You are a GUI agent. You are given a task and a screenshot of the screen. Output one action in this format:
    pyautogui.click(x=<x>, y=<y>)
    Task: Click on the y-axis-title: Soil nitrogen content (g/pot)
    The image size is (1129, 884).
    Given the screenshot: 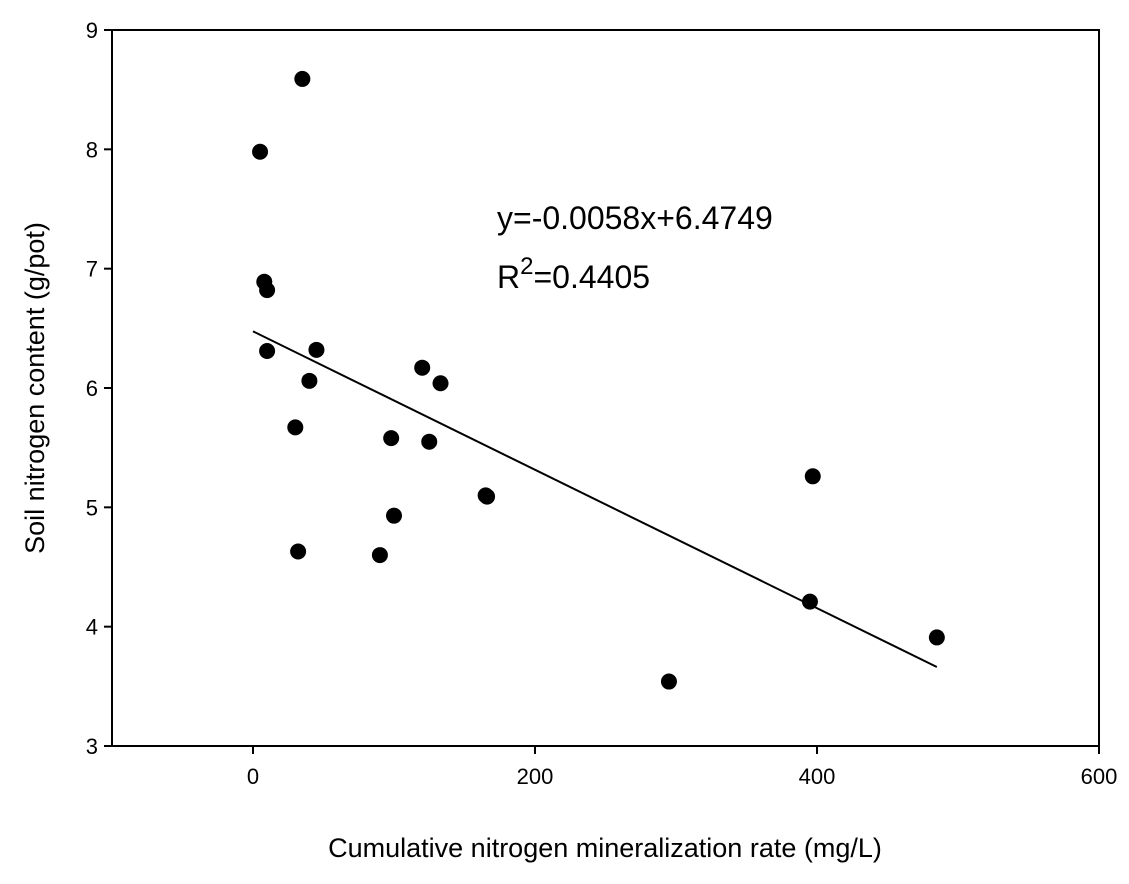 What is the action you would take?
    pyautogui.click(x=35, y=388)
    